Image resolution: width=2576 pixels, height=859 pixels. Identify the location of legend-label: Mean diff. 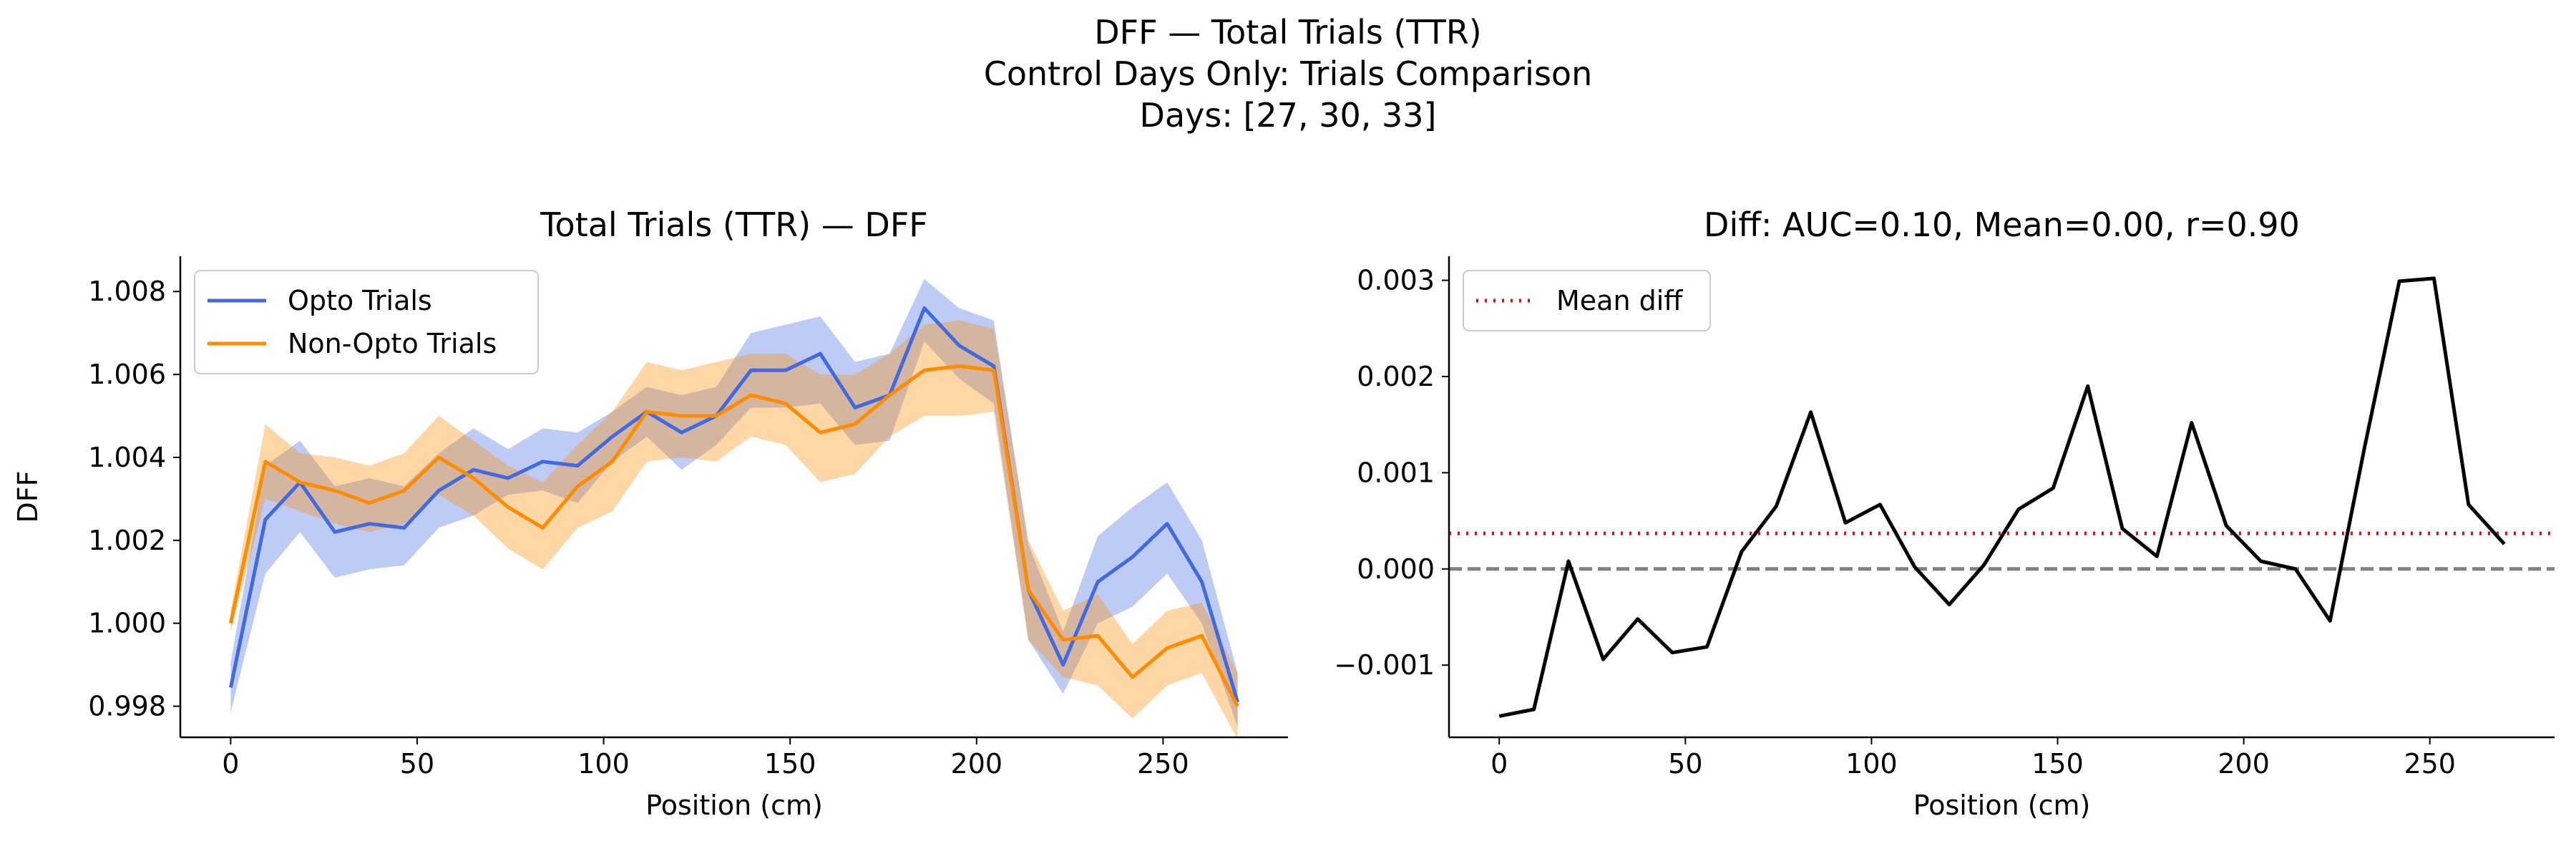
(1619, 300).